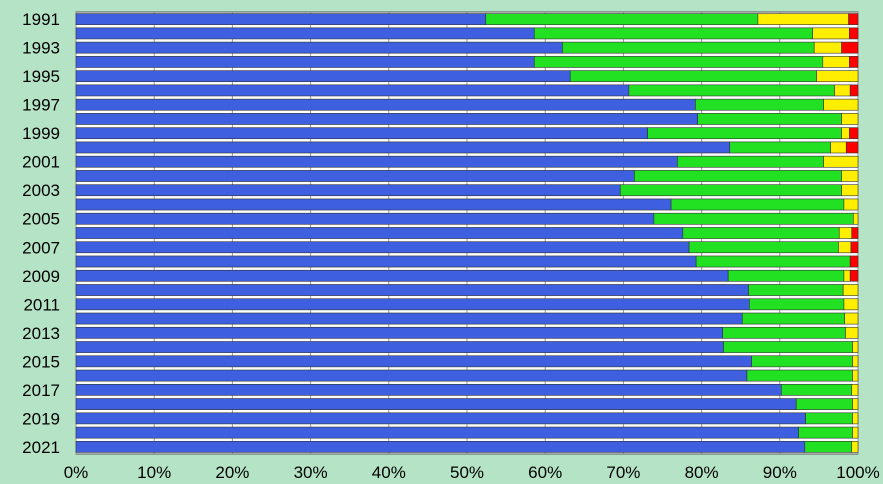  What do you see at coordinates (365, 218) in the screenshot?
I see `bar-segment-2005-s0` at bounding box center [365, 218].